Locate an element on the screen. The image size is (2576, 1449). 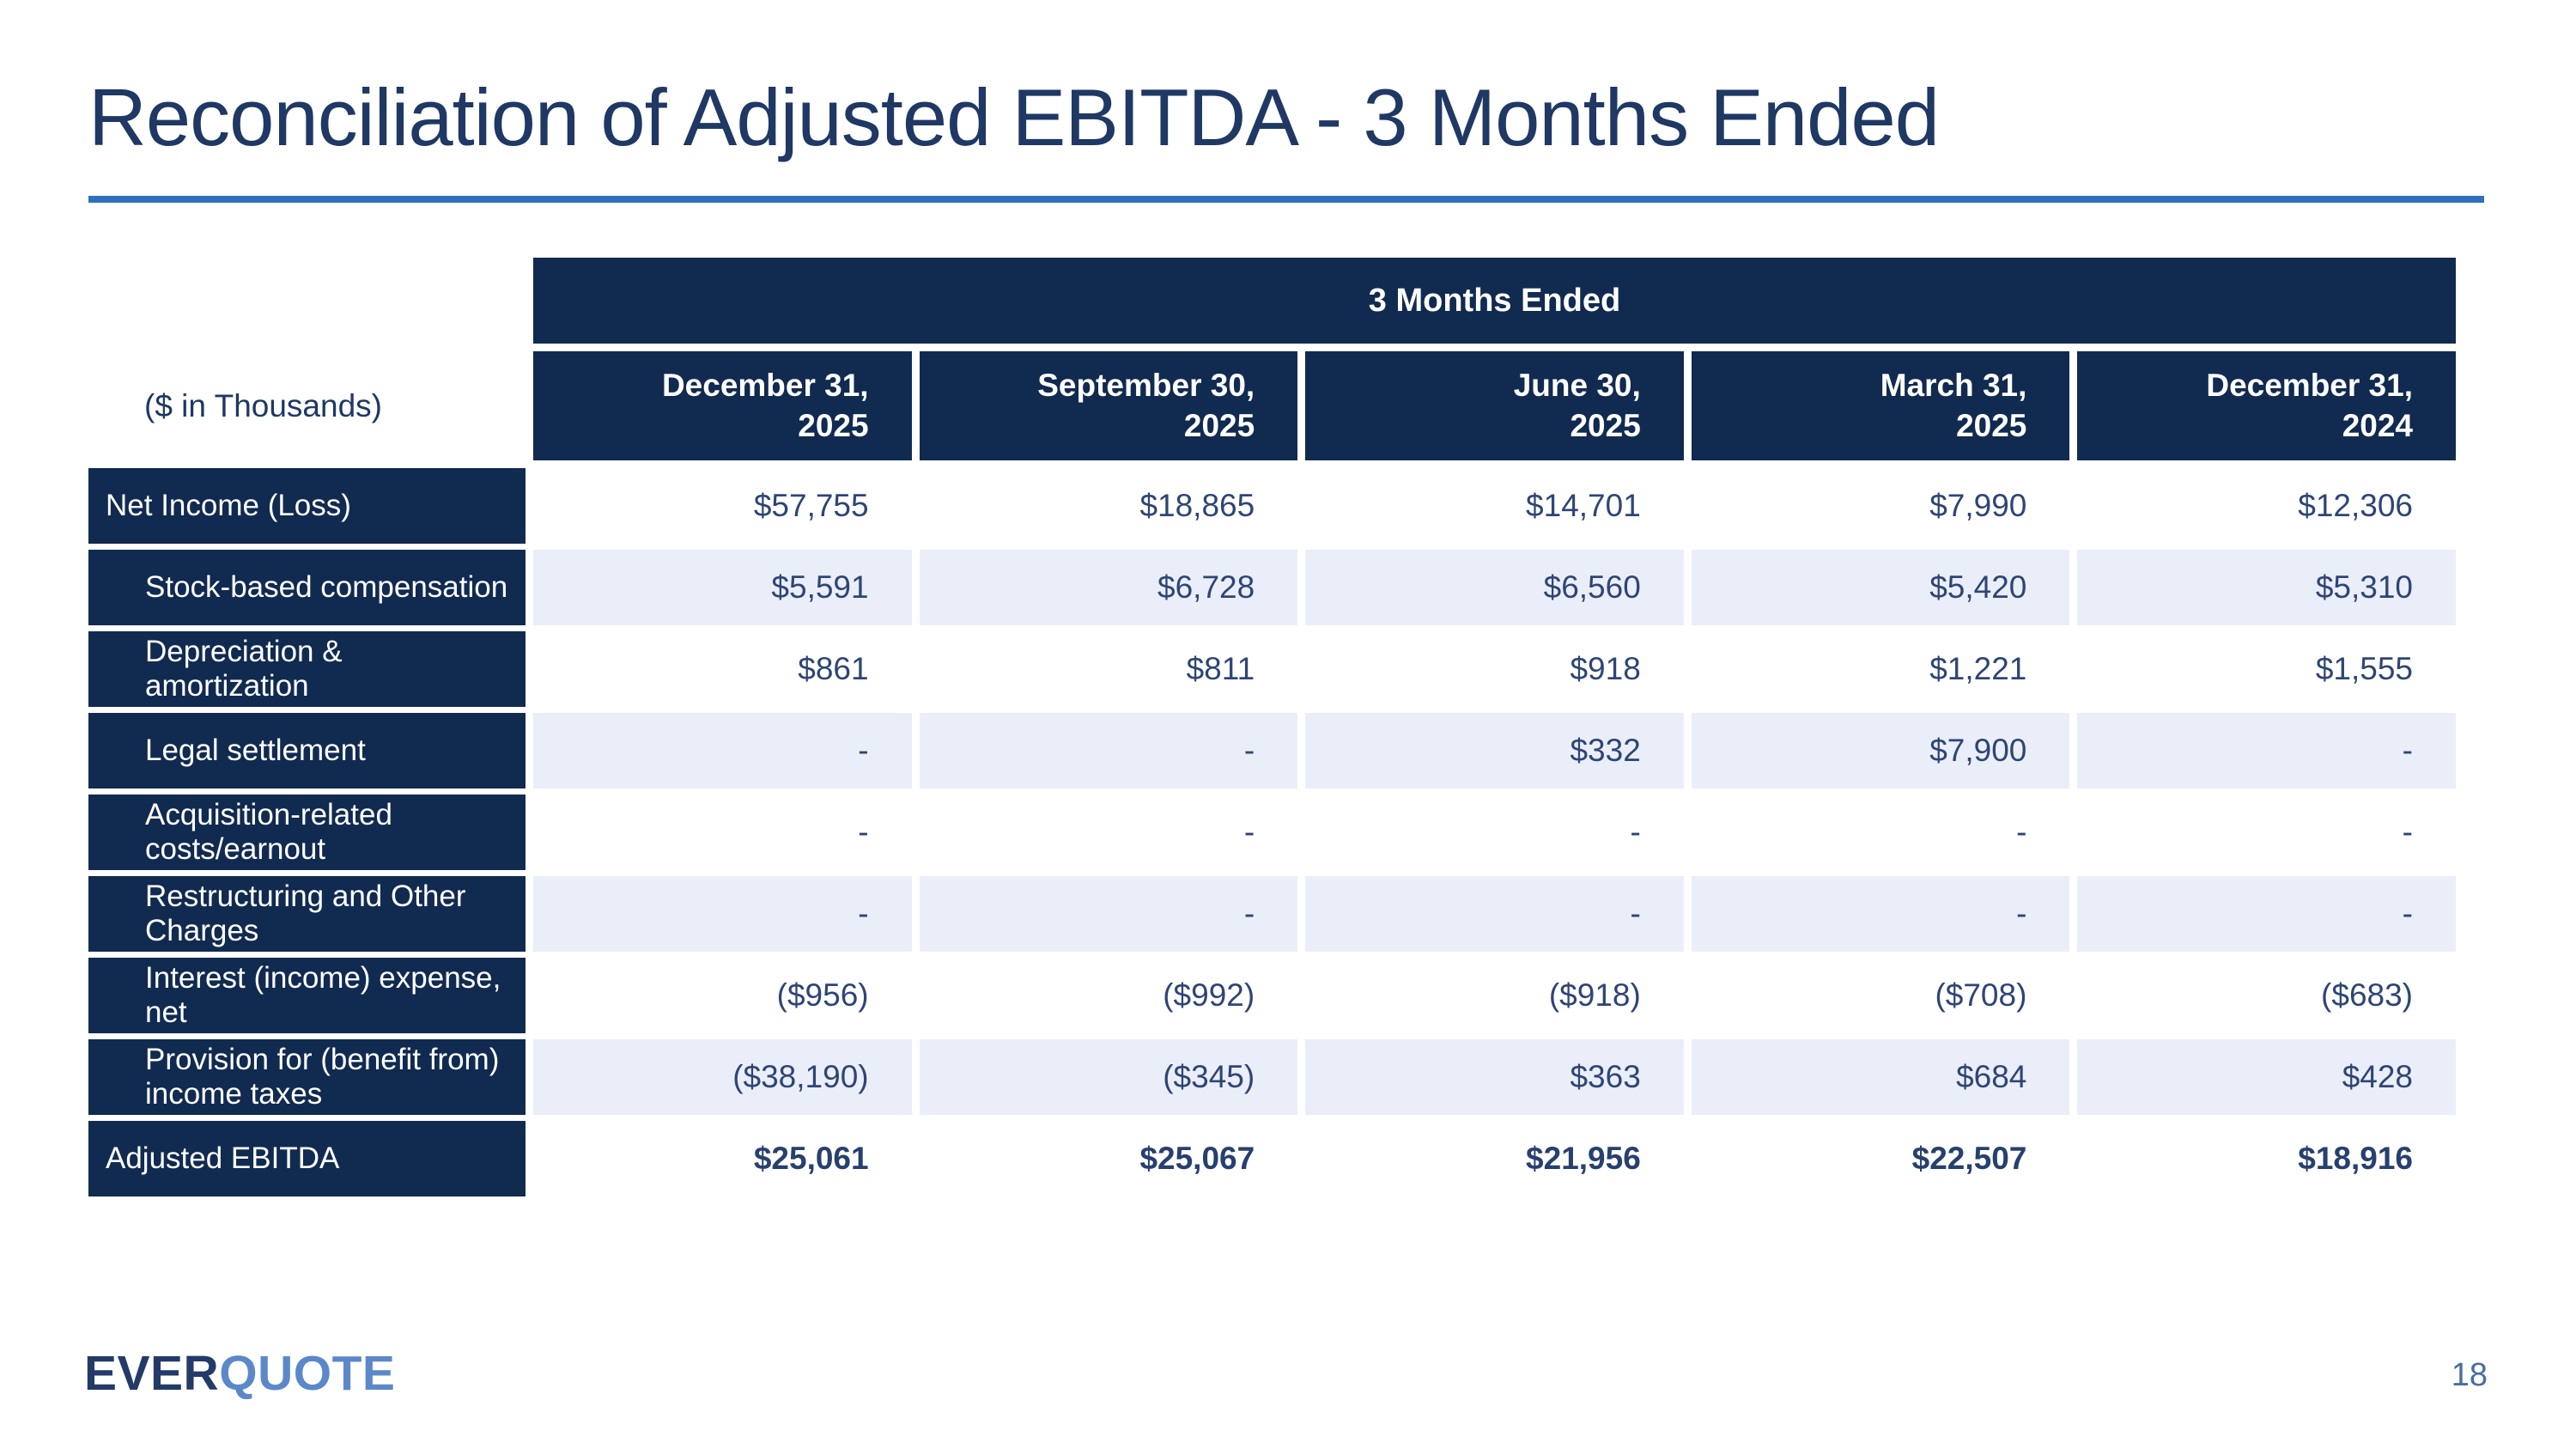
column-header-dec-31-2024: December 31, 2024 is located at coordinates (2266, 405).